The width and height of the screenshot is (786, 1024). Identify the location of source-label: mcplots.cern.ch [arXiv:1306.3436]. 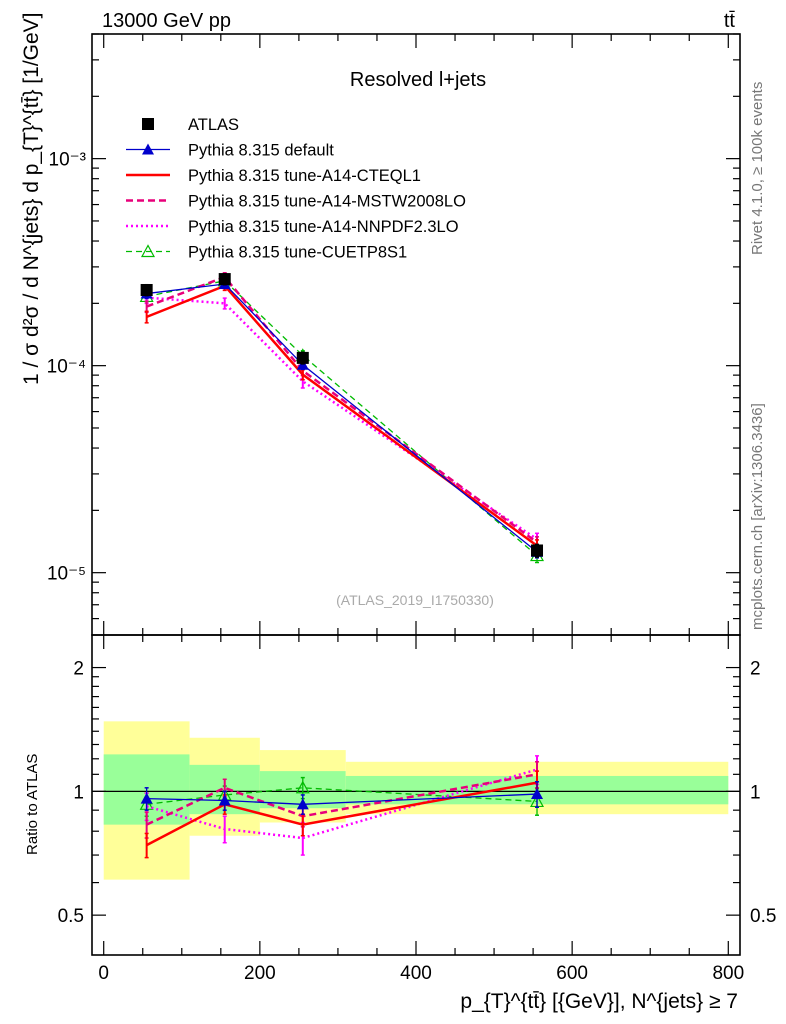
(757, 516).